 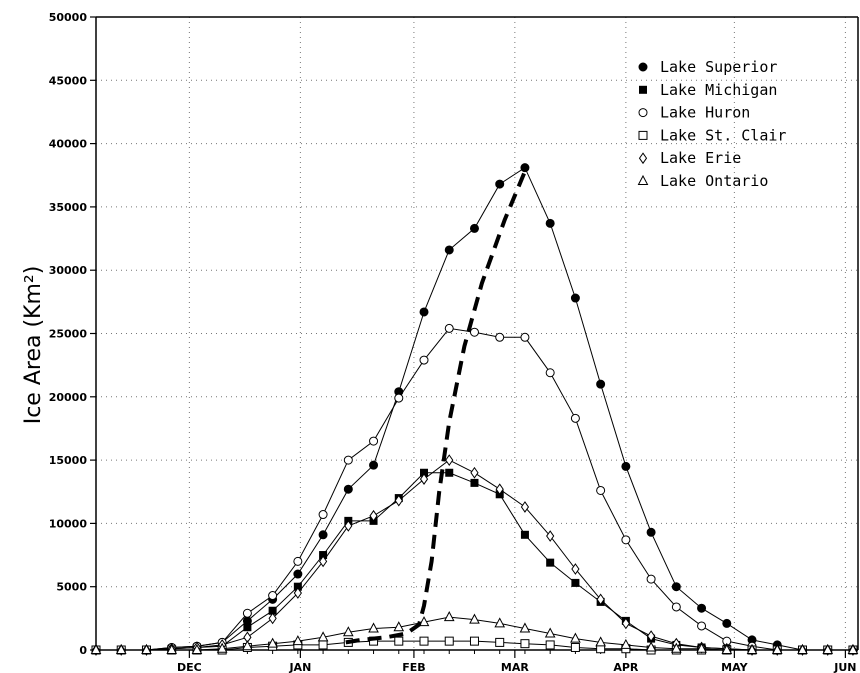 What do you see at coordinates (705, 113) in the screenshot?
I see `legend-label-lake-huron: Lake Huron` at bounding box center [705, 113].